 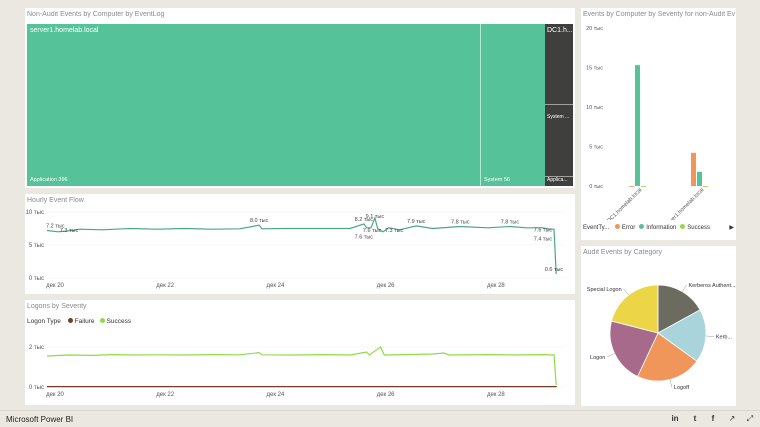 I want to click on x-tick-label: DC1.homelab.local, so click(x=624, y=203).